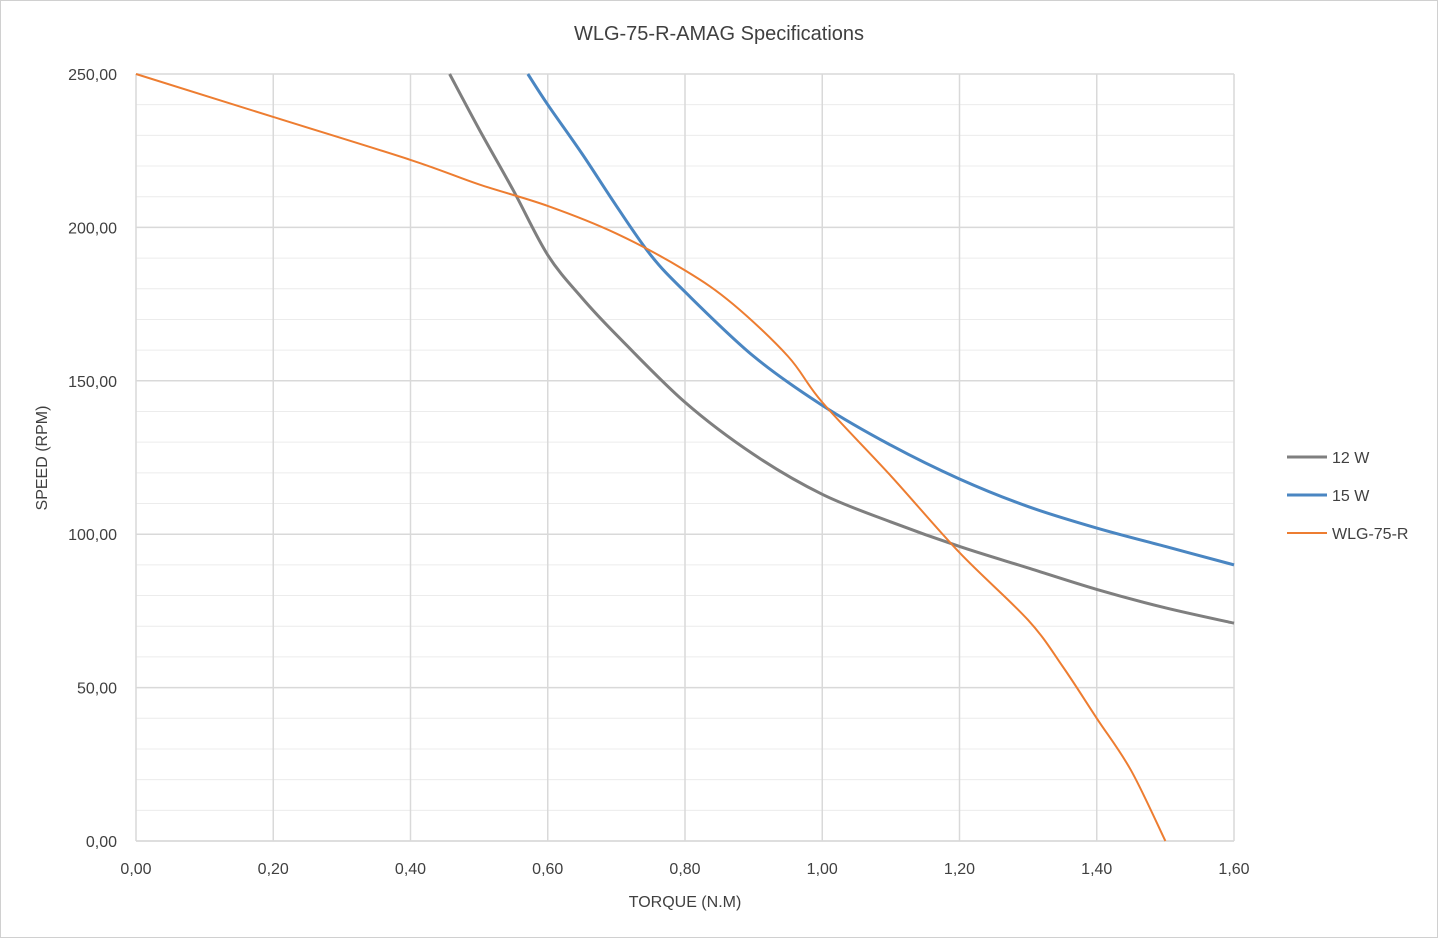 This screenshot has width=1438, height=942. What do you see at coordinates (42, 458) in the screenshot?
I see `y-axis-label: SPEED (RPM)` at bounding box center [42, 458].